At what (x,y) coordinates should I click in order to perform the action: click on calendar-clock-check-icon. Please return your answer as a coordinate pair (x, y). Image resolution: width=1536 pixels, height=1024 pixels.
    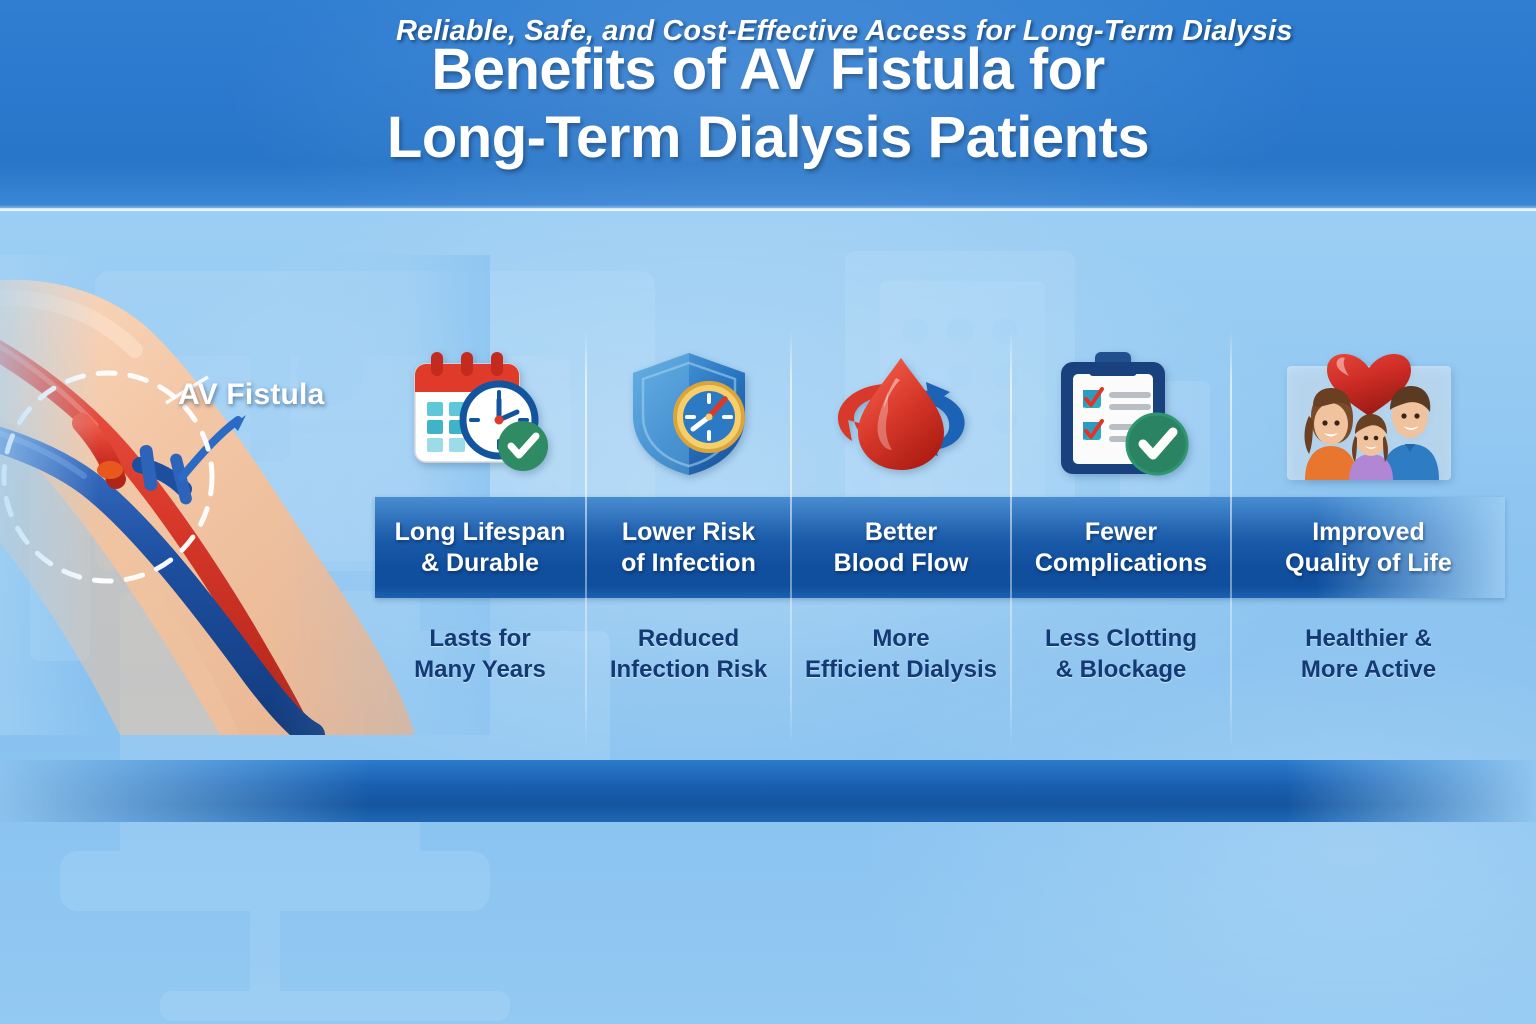
    Looking at the image, I should click on (481, 411).